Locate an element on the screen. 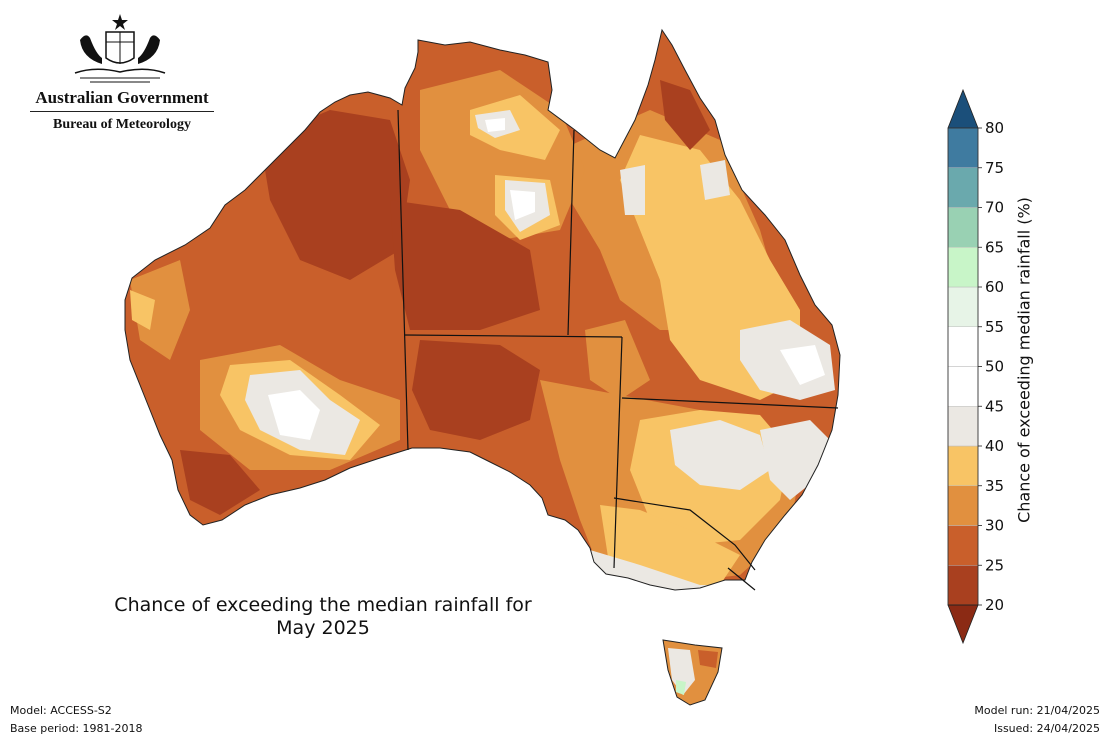 The height and width of the screenshot is (740, 1114). issue-info: Model run: 21/04/2025 Issued: 24/04/2025 is located at coordinates (1037, 720).